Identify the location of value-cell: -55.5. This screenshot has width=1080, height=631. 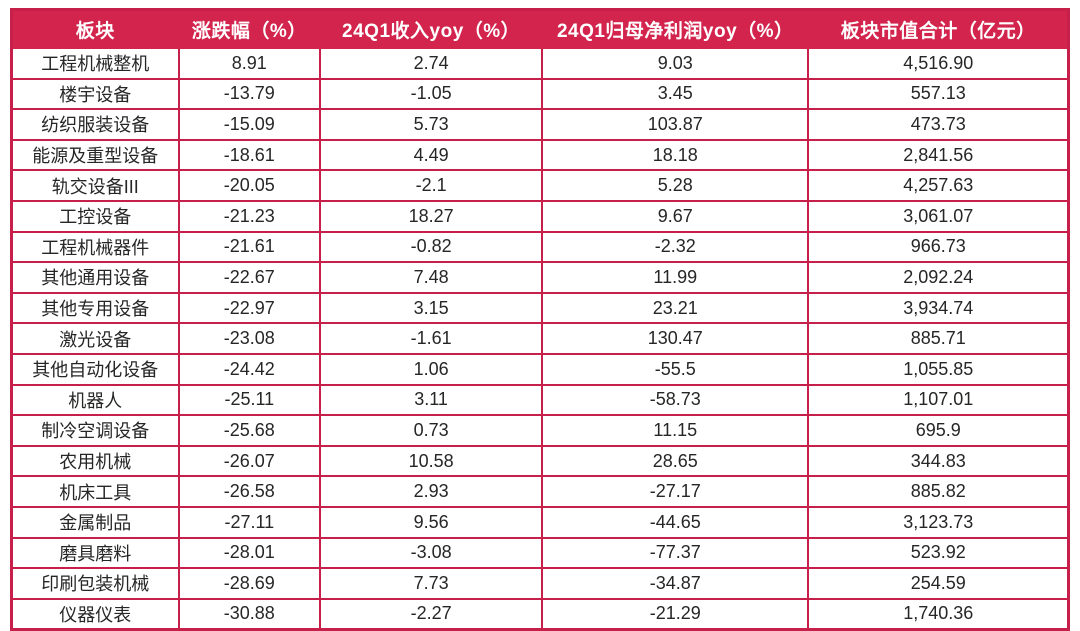
(675, 369).